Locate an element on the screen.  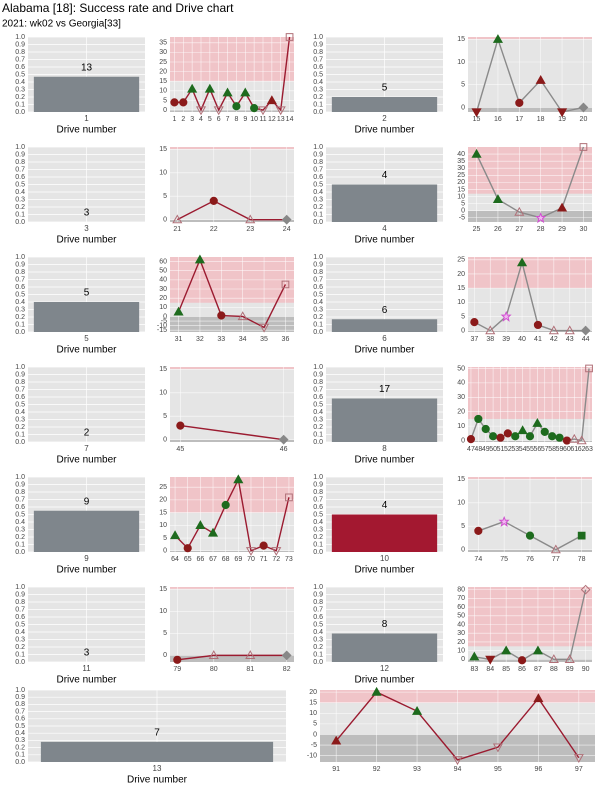
y-tick-label: 0.2 is located at coordinates (318, 427).